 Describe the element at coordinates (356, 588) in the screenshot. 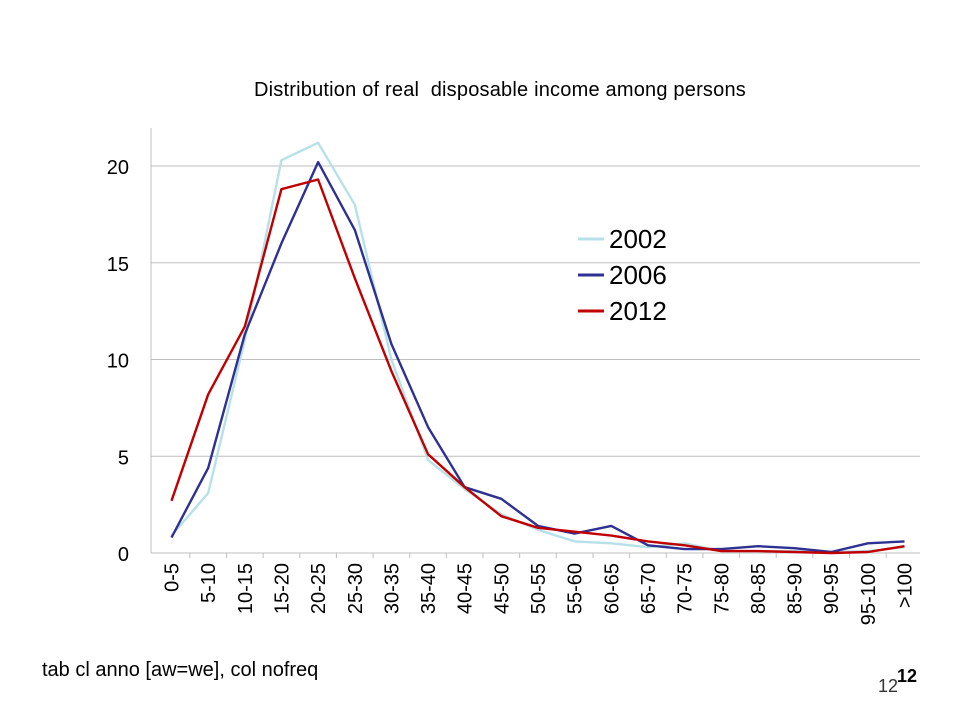

I see `x-tick-label: 25-30` at that location.